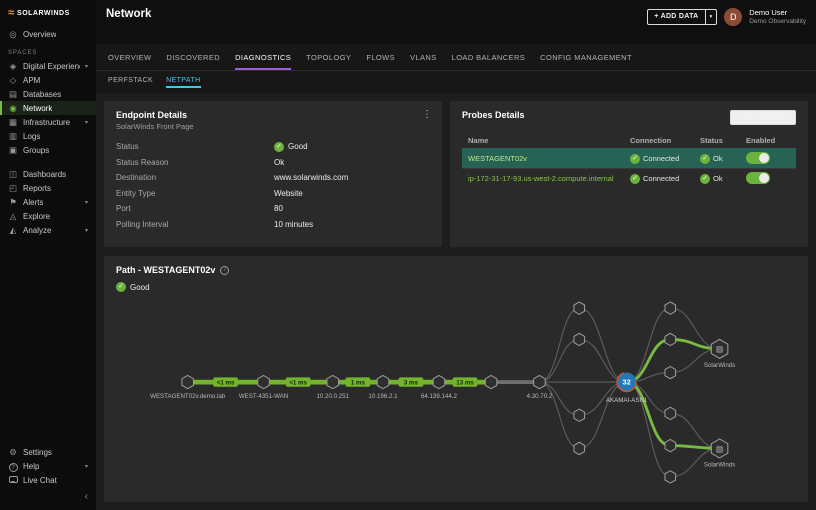 This screenshot has width=816, height=510. I want to click on apm-icon: ◇, so click(13, 79).